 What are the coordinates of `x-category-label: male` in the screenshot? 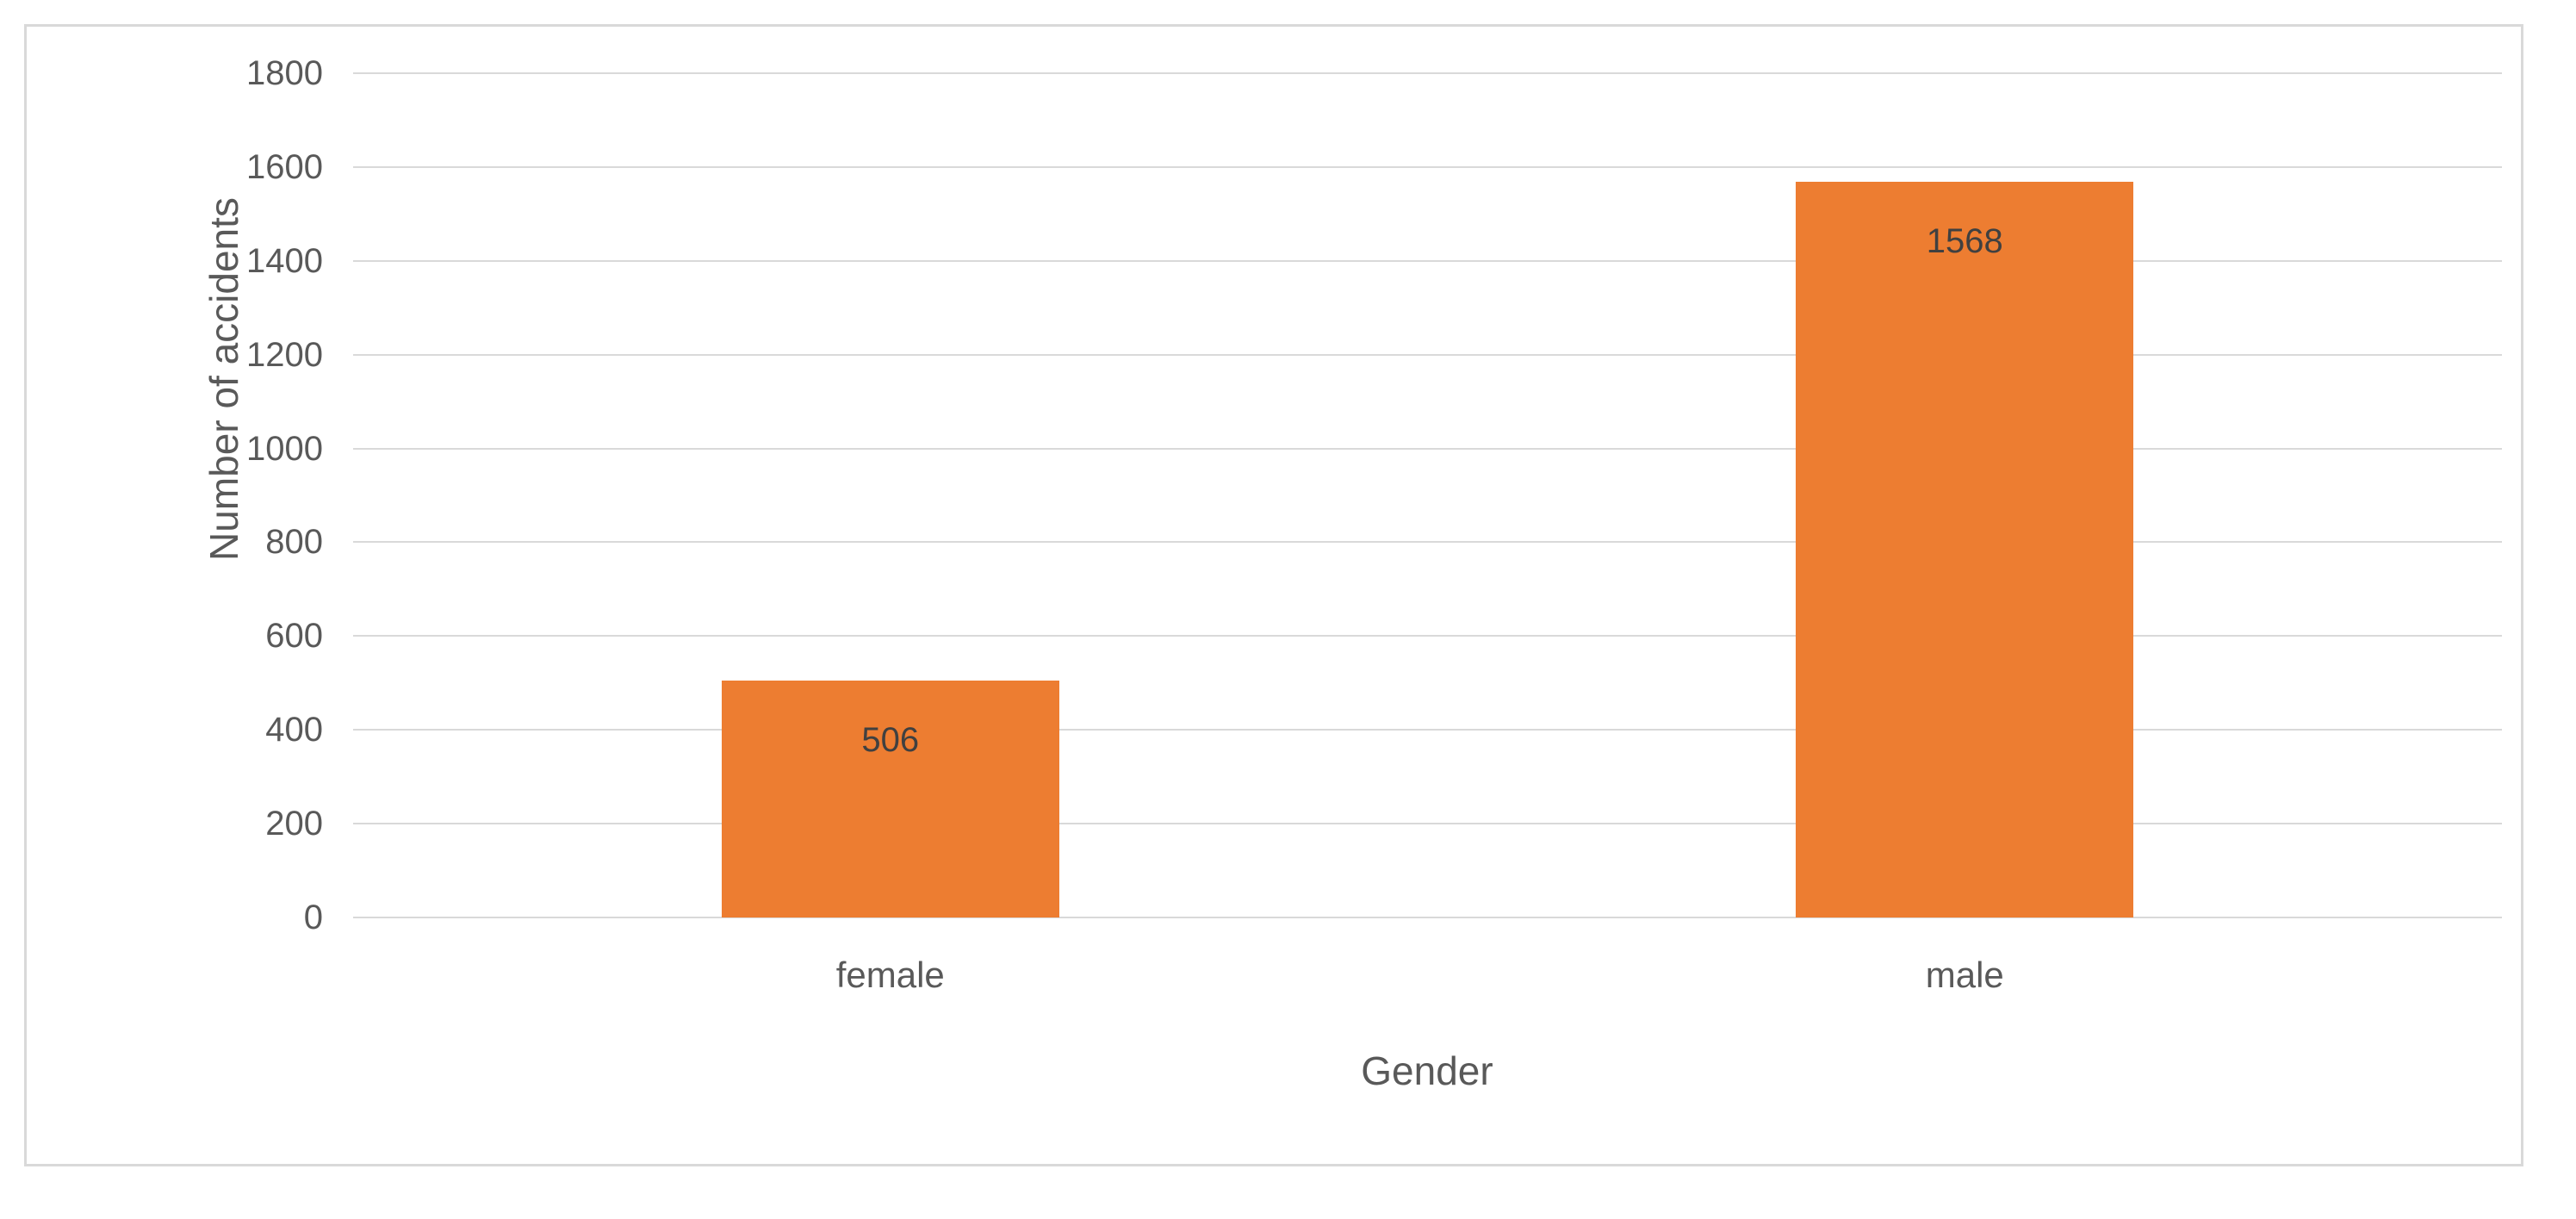 It's located at (1964, 975).